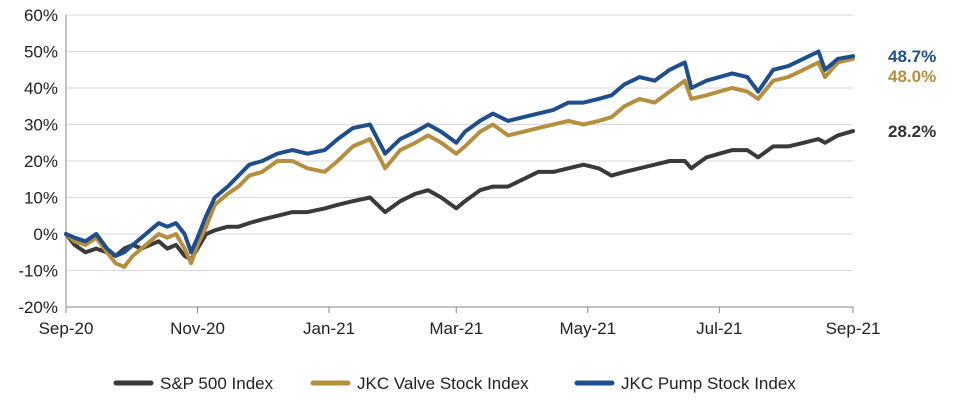  What do you see at coordinates (443, 383) in the screenshot?
I see `legend-label: JKC Valve Stock Index` at bounding box center [443, 383].